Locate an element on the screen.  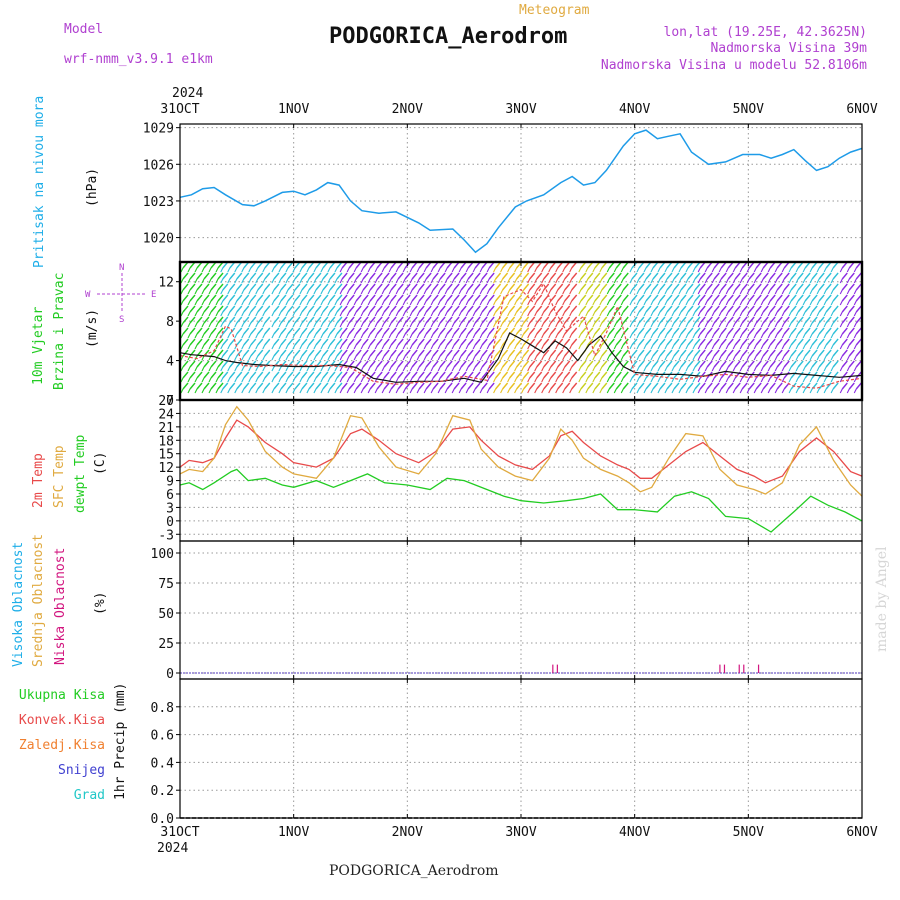
y-tick-label: 27 is located at coordinates (166, 401).